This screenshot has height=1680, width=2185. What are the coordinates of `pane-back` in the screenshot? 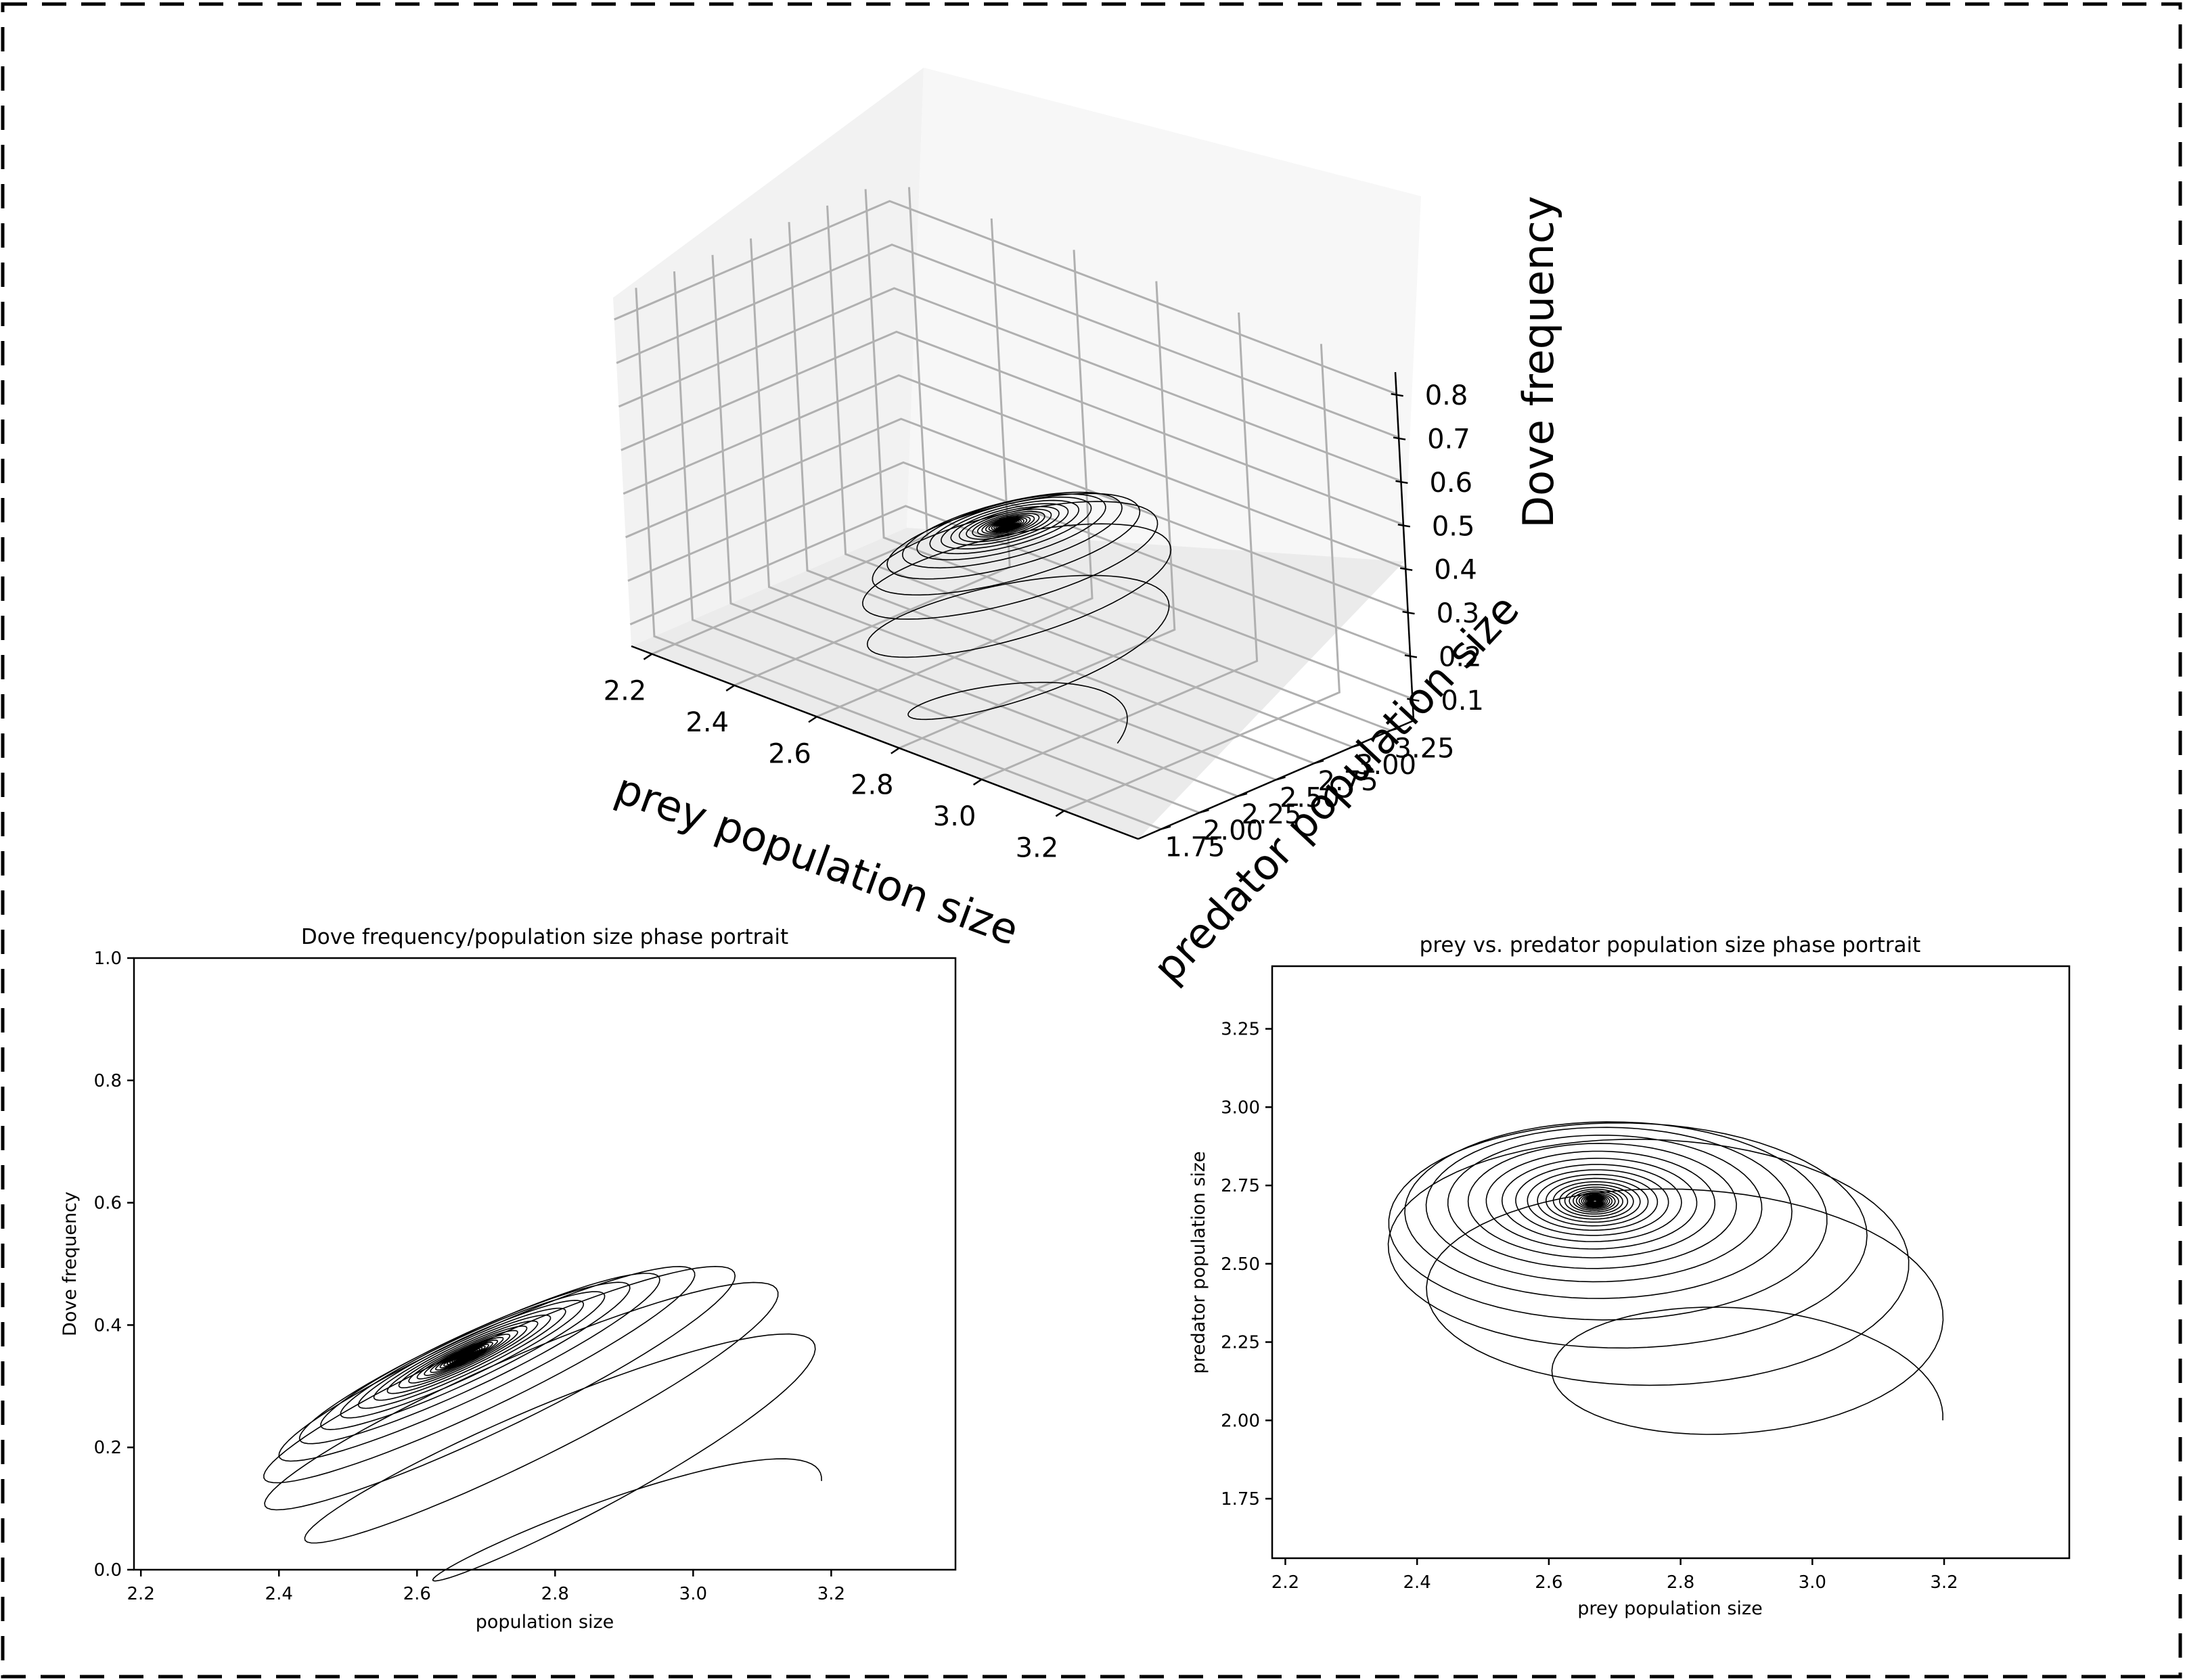 It's located at (1164, 315).